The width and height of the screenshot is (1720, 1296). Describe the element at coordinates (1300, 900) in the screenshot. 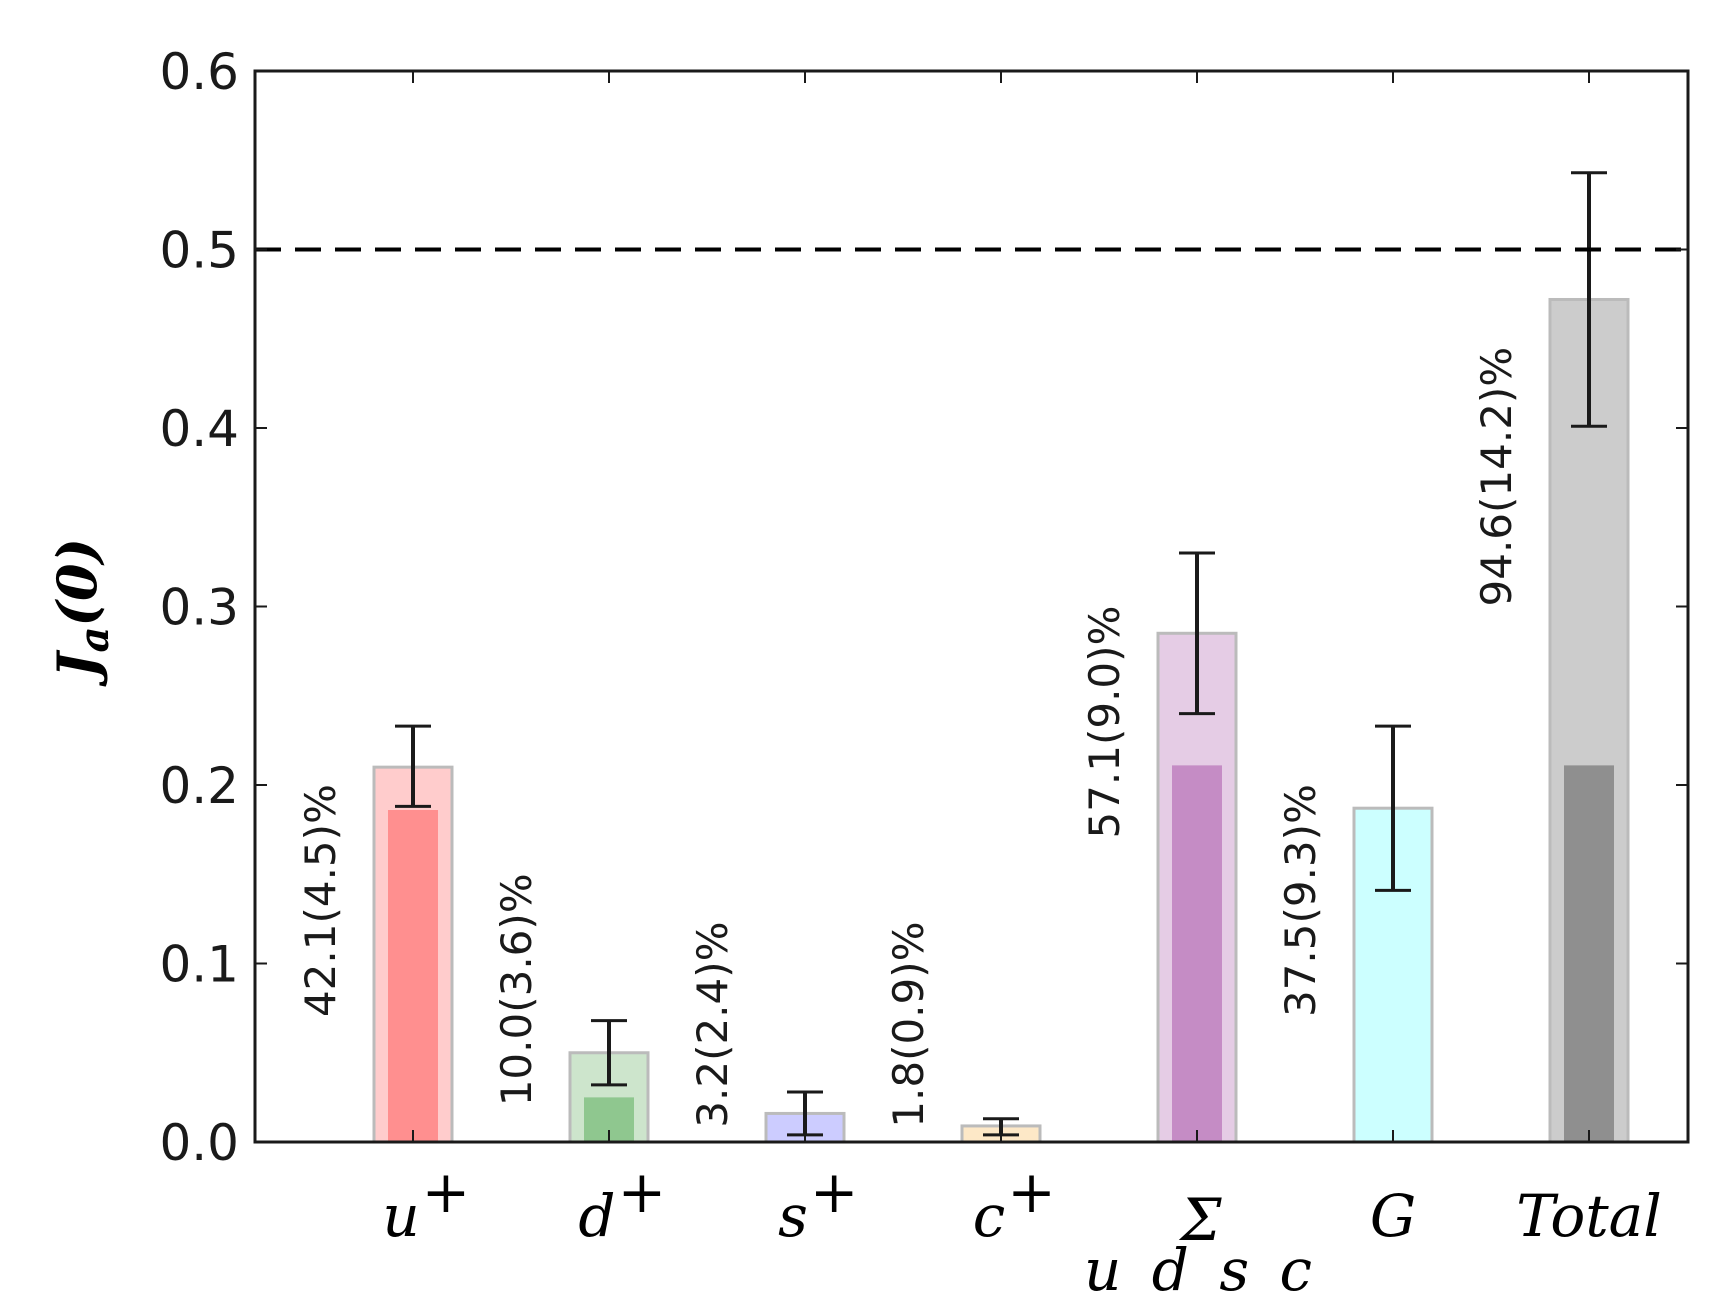

I see `percent-label-G: 37.5(9.3)%` at that location.